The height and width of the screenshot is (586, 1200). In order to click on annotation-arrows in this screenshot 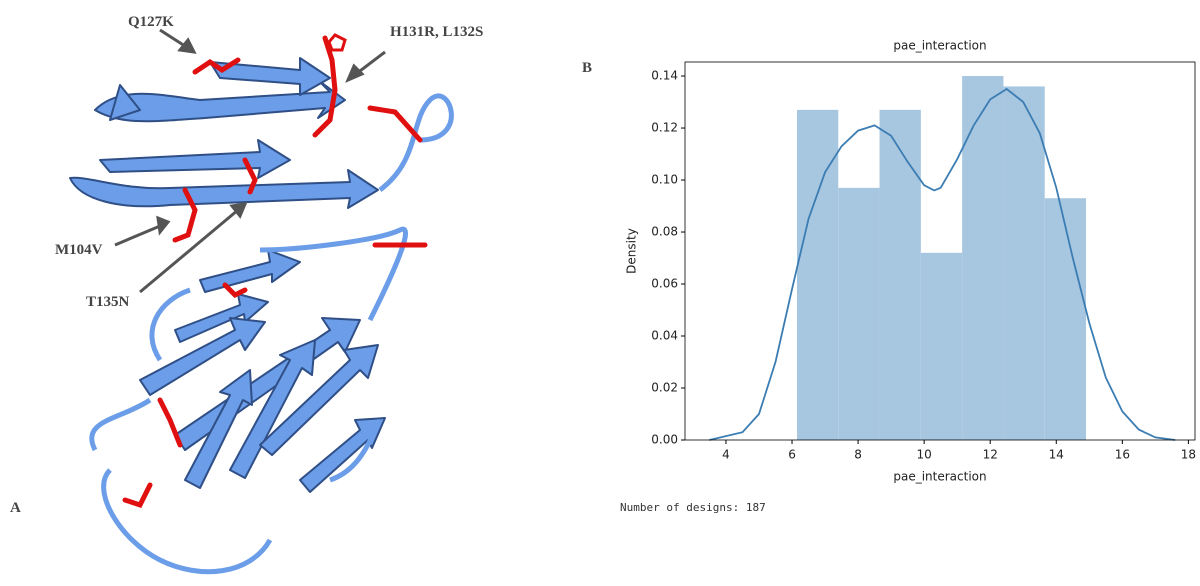, I will do `click(250, 161)`.